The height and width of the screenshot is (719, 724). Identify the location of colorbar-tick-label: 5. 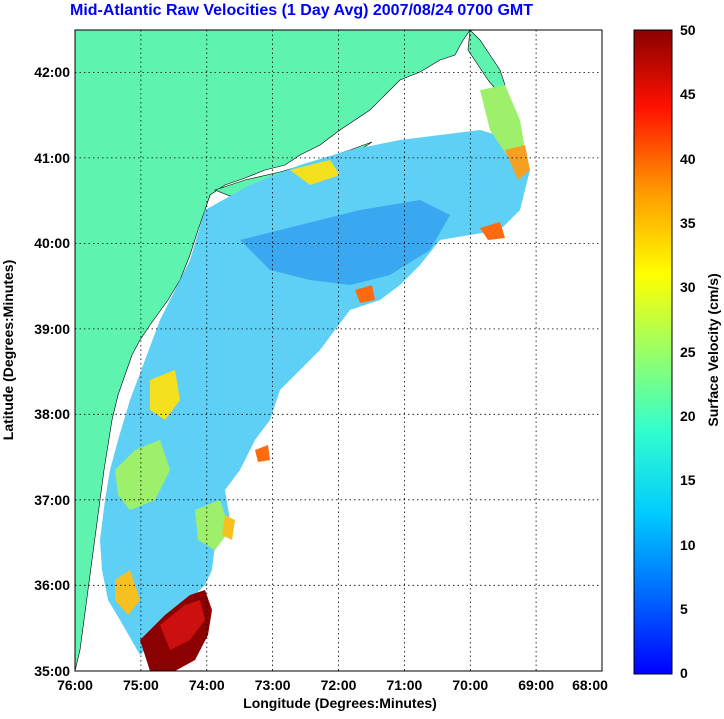
(684, 609).